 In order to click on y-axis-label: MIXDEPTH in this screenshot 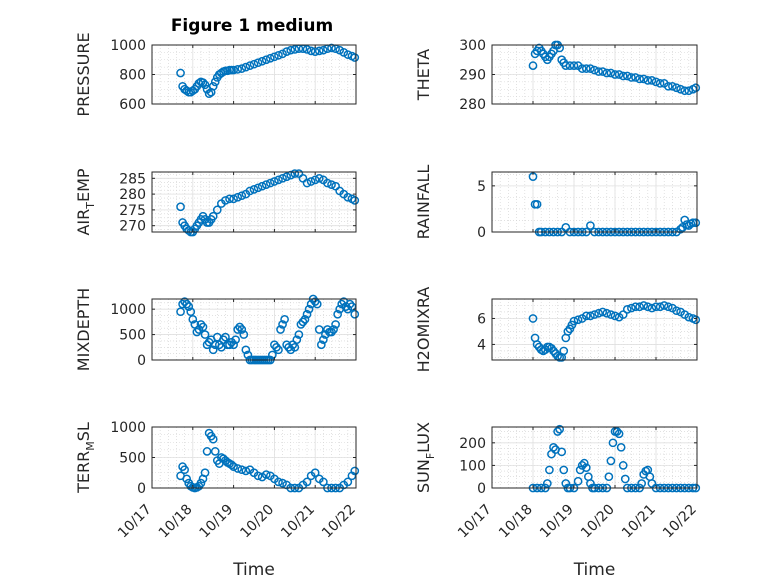, I will do `click(83, 329)`.